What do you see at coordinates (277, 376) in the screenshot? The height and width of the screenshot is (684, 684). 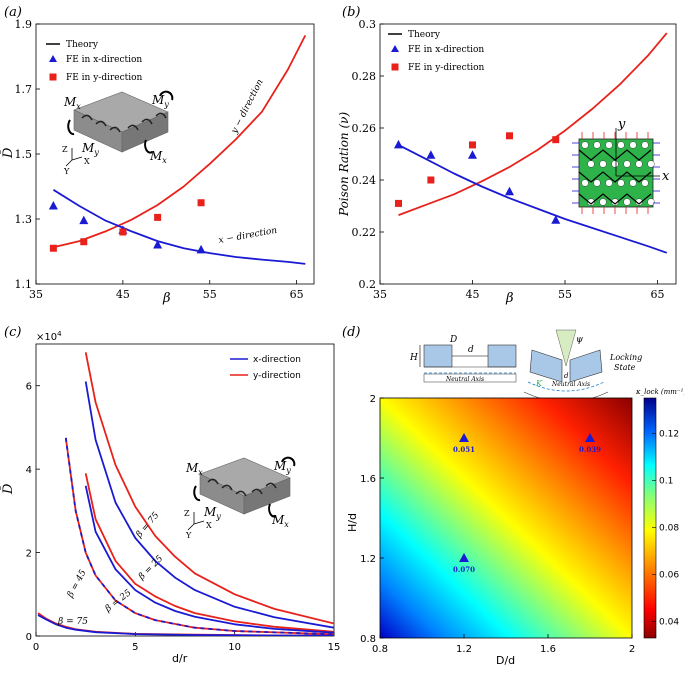 I see `legend-y-c: y-direction` at bounding box center [277, 376].